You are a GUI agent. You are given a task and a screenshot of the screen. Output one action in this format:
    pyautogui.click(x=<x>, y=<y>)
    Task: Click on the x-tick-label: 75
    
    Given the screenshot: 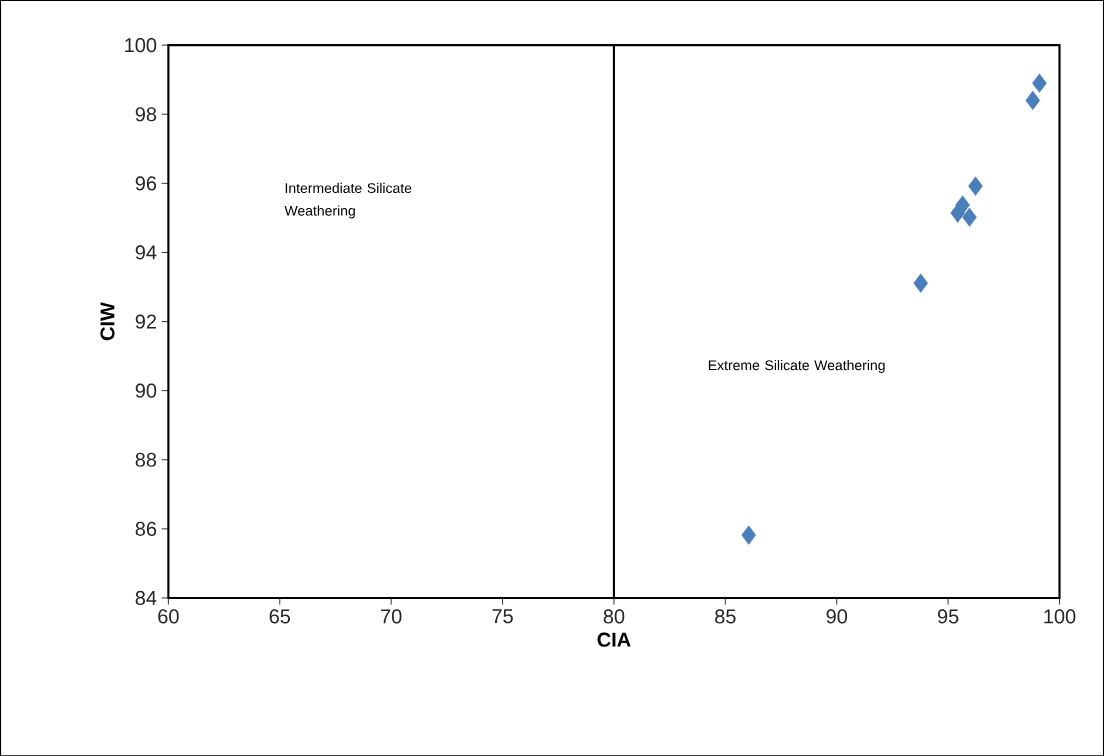 What is the action you would take?
    pyautogui.click(x=502, y=616)
    